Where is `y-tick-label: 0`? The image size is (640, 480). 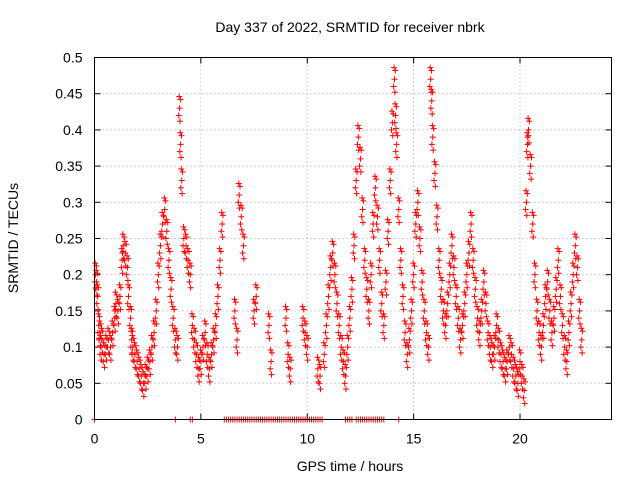 y-tick-label: 0 is located at coordinates (79, 420).